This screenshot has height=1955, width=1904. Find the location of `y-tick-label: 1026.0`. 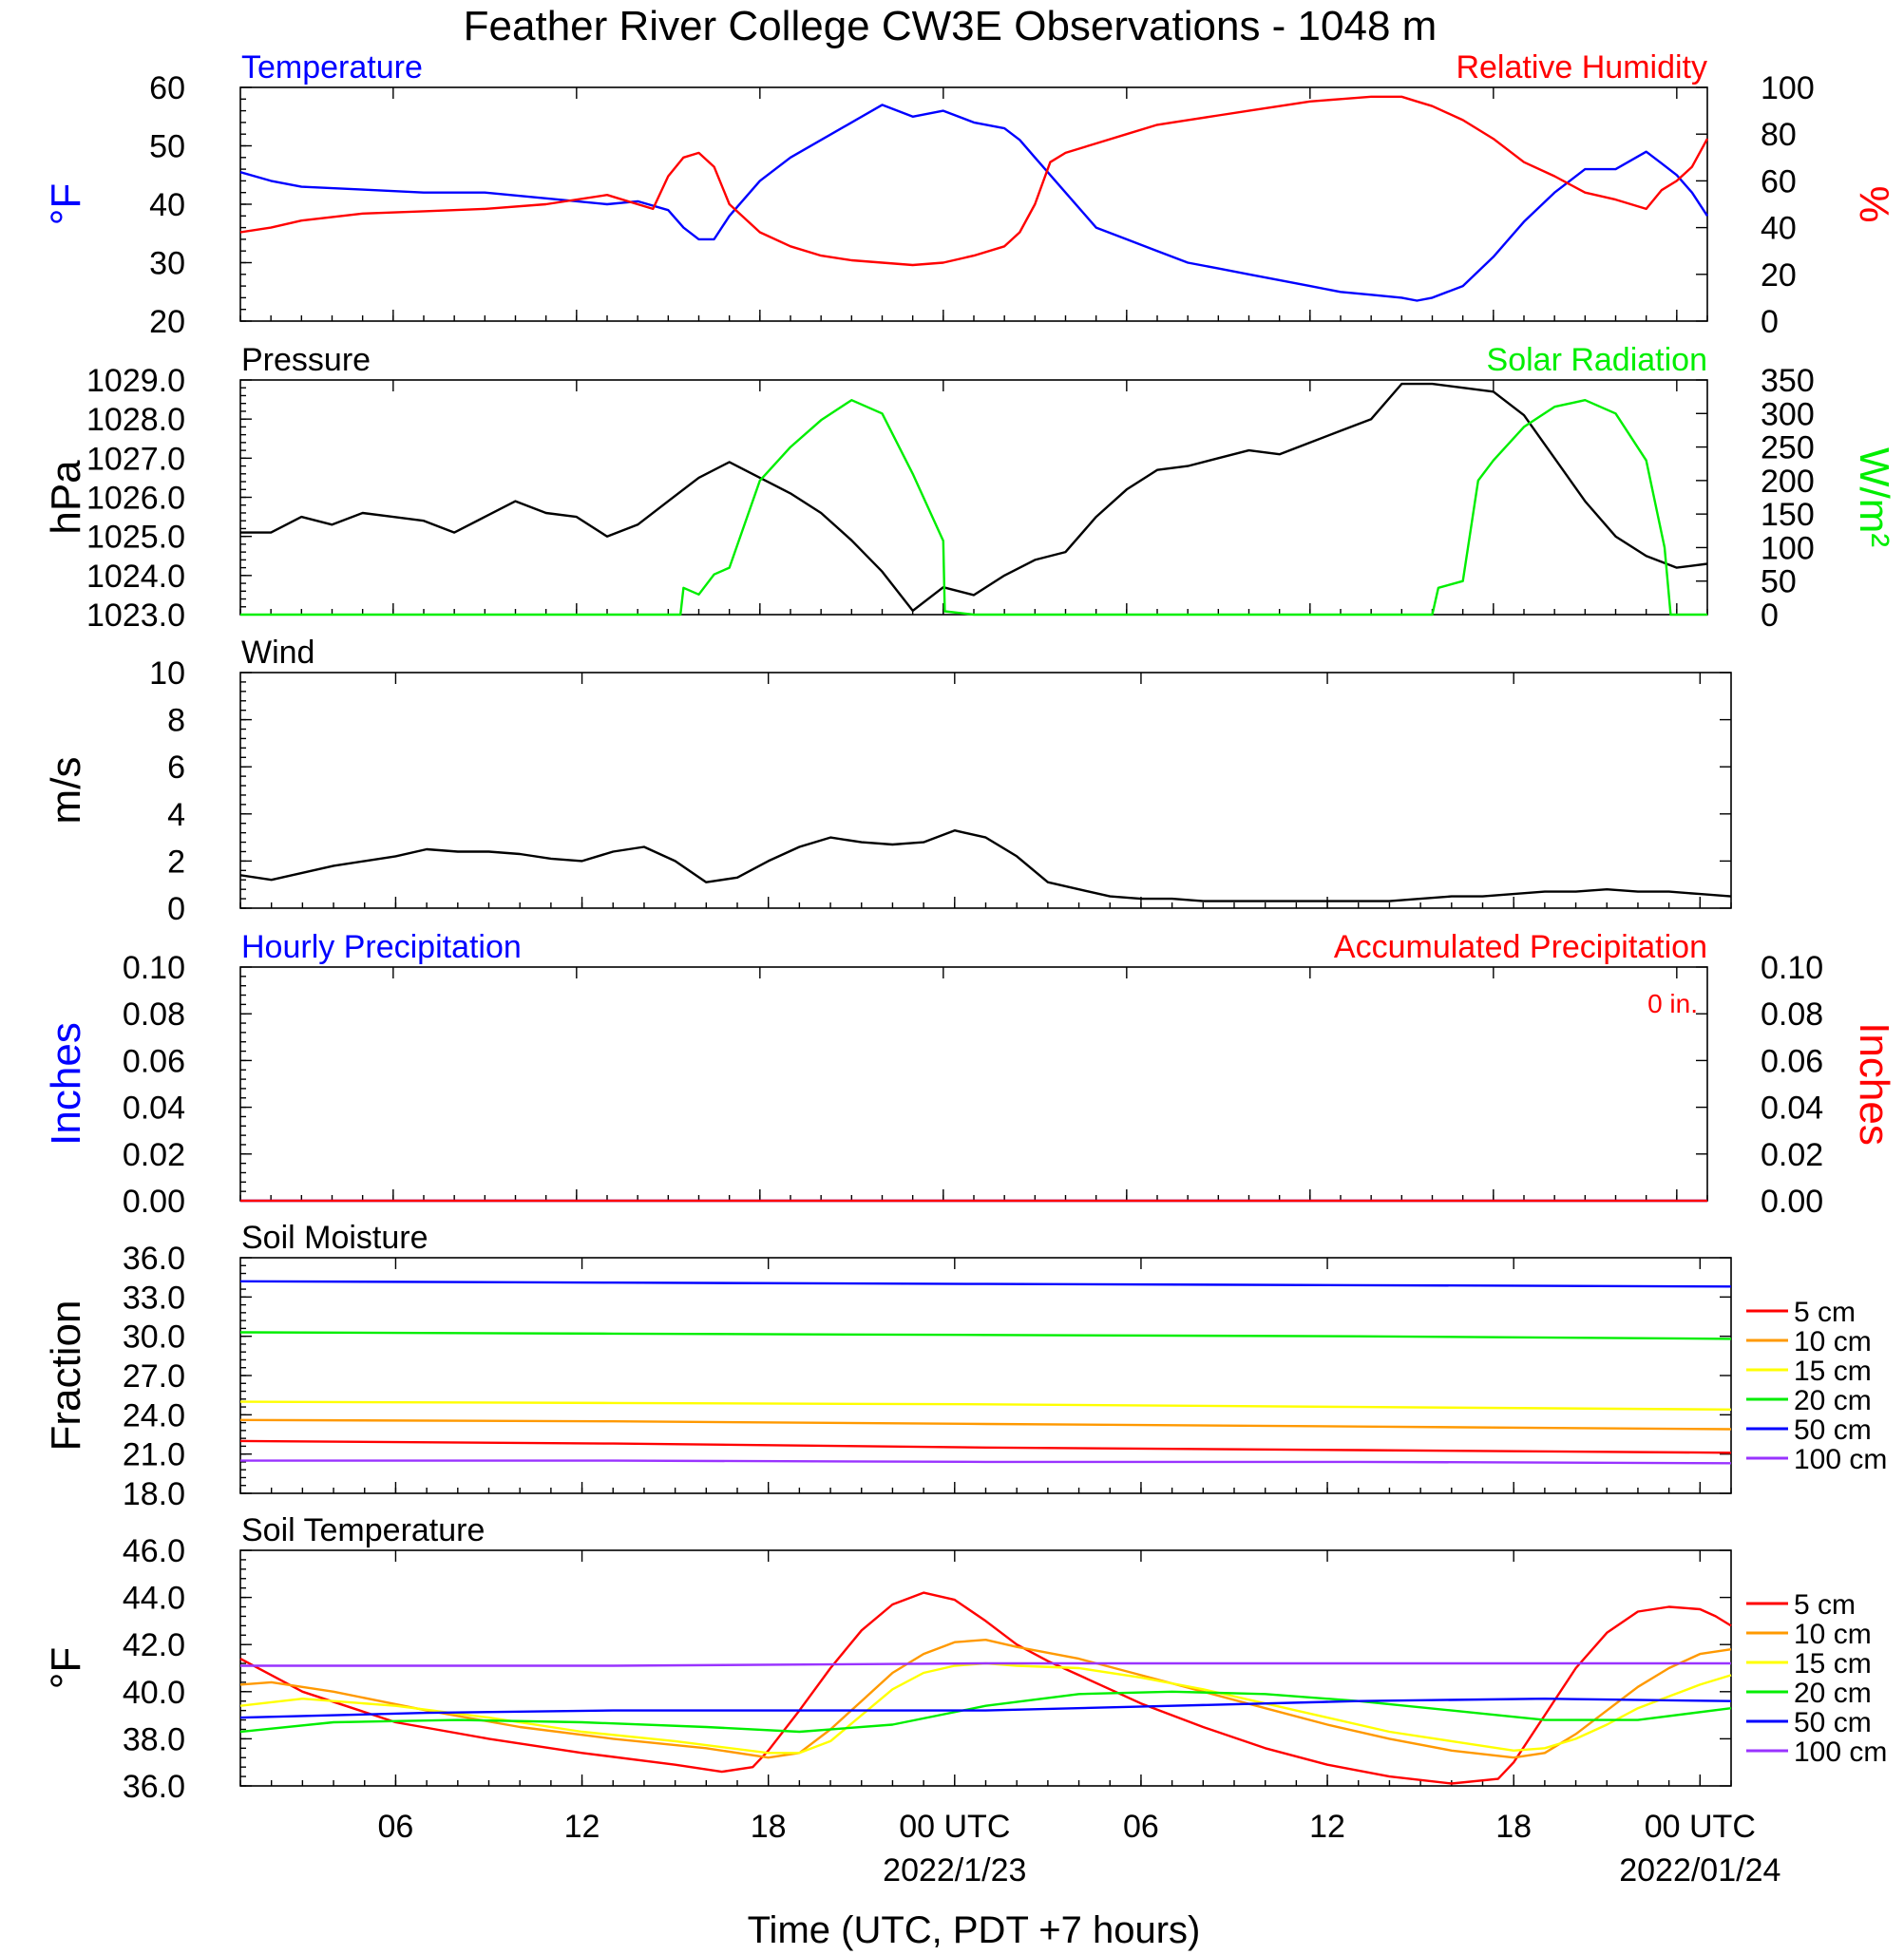

y-tick-label: 1026.0 is located at coordinates (135, 499).